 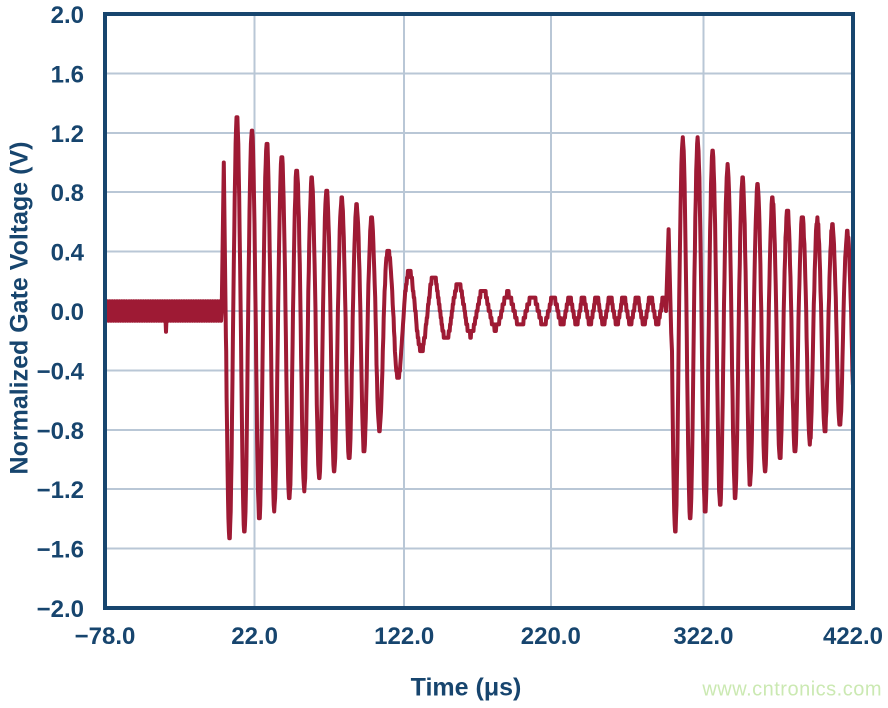 I want to click on y-tick-label: 0.0, so click(x=67, y=312).